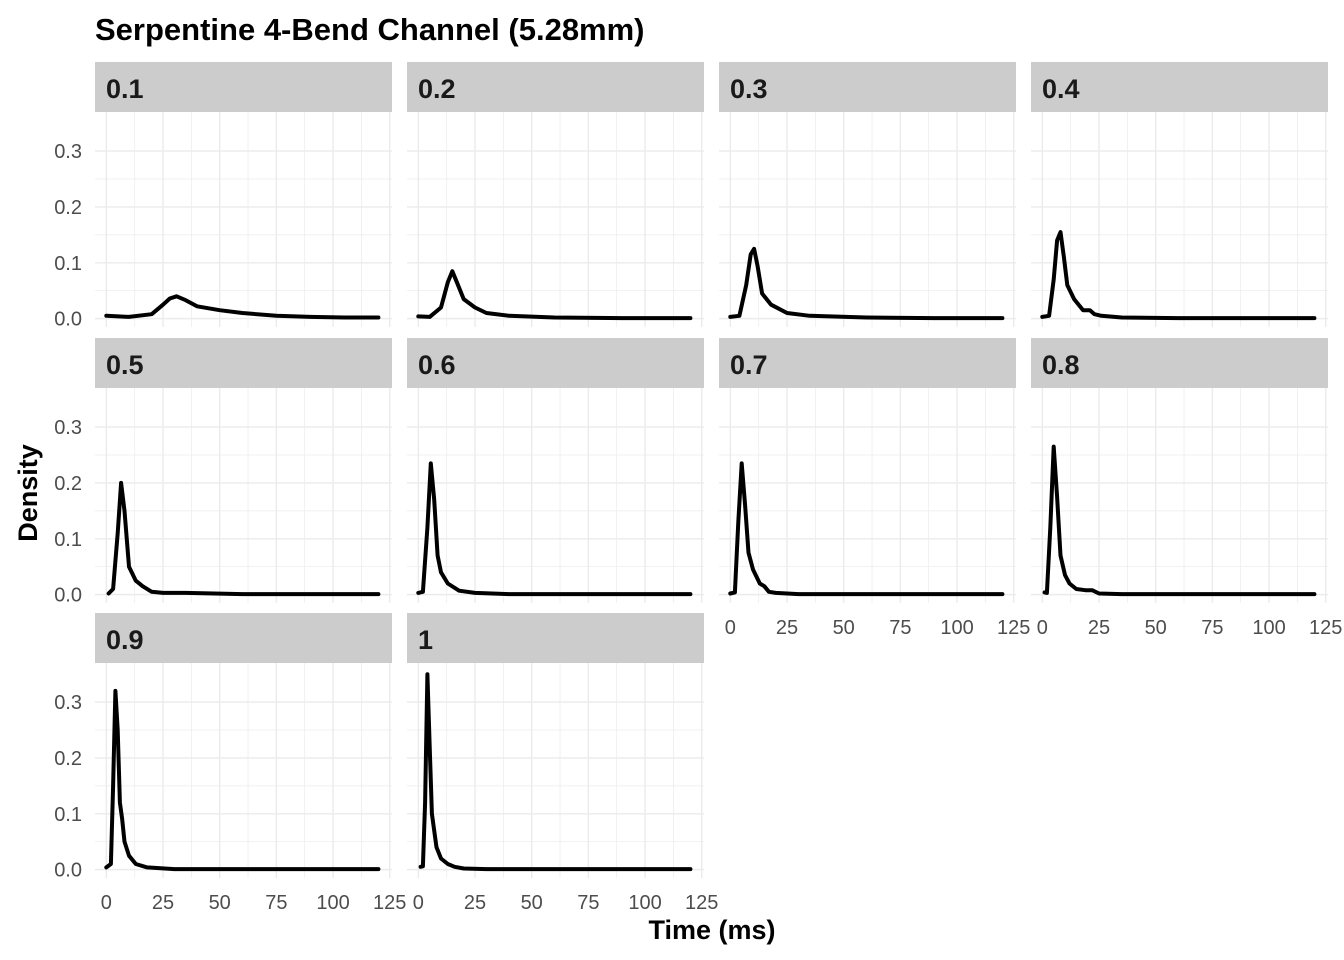  What do you see at coordinates (223, 472) in the screenshot?
I see `facet-panel: 0.5 0.0 0.1 0.2 0.3` at bounding box center [223, 472].